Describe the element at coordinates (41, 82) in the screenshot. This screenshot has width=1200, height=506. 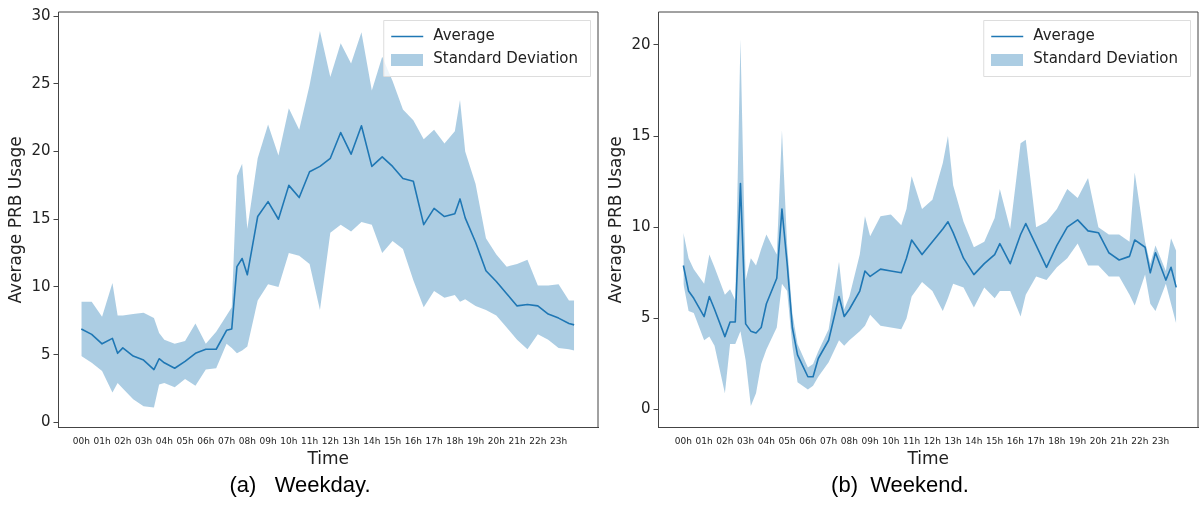
I see `y-tick-label: 25` at that location.